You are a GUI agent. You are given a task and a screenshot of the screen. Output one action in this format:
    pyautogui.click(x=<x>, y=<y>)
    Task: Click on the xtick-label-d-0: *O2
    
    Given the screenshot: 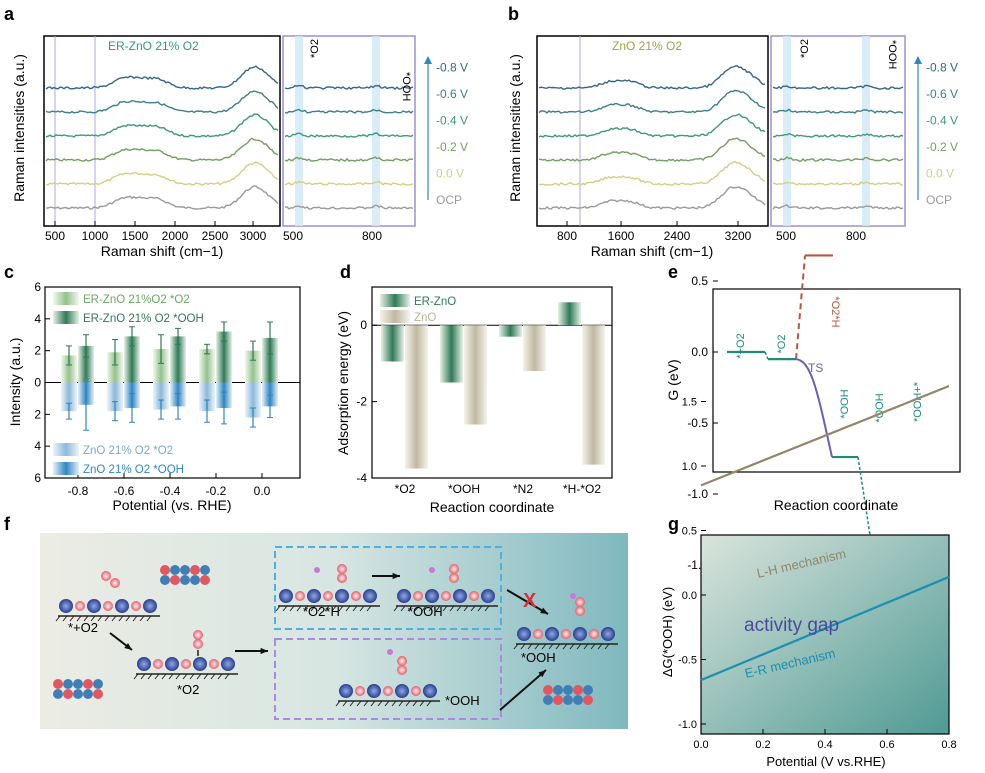 What is the action you would take?
    pyautogui.click(x=405, y=489)
    